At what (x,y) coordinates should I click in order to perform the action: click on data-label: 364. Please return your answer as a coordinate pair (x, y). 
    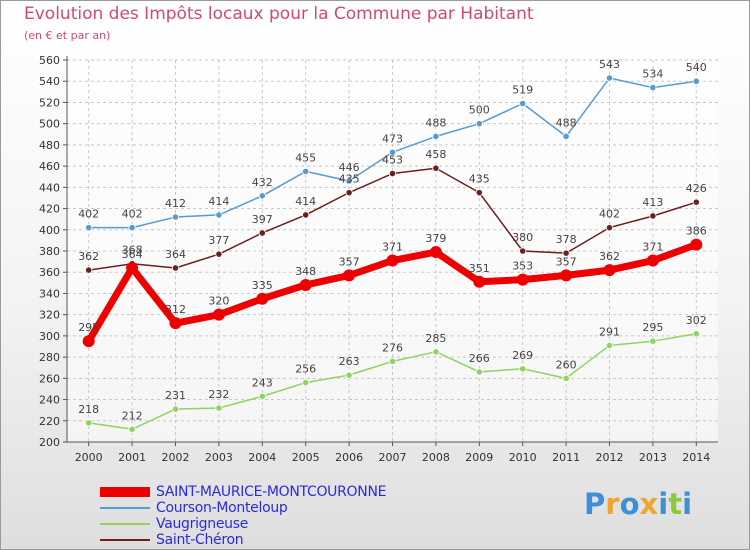
    Looking at the image, I should click on (132, 254).